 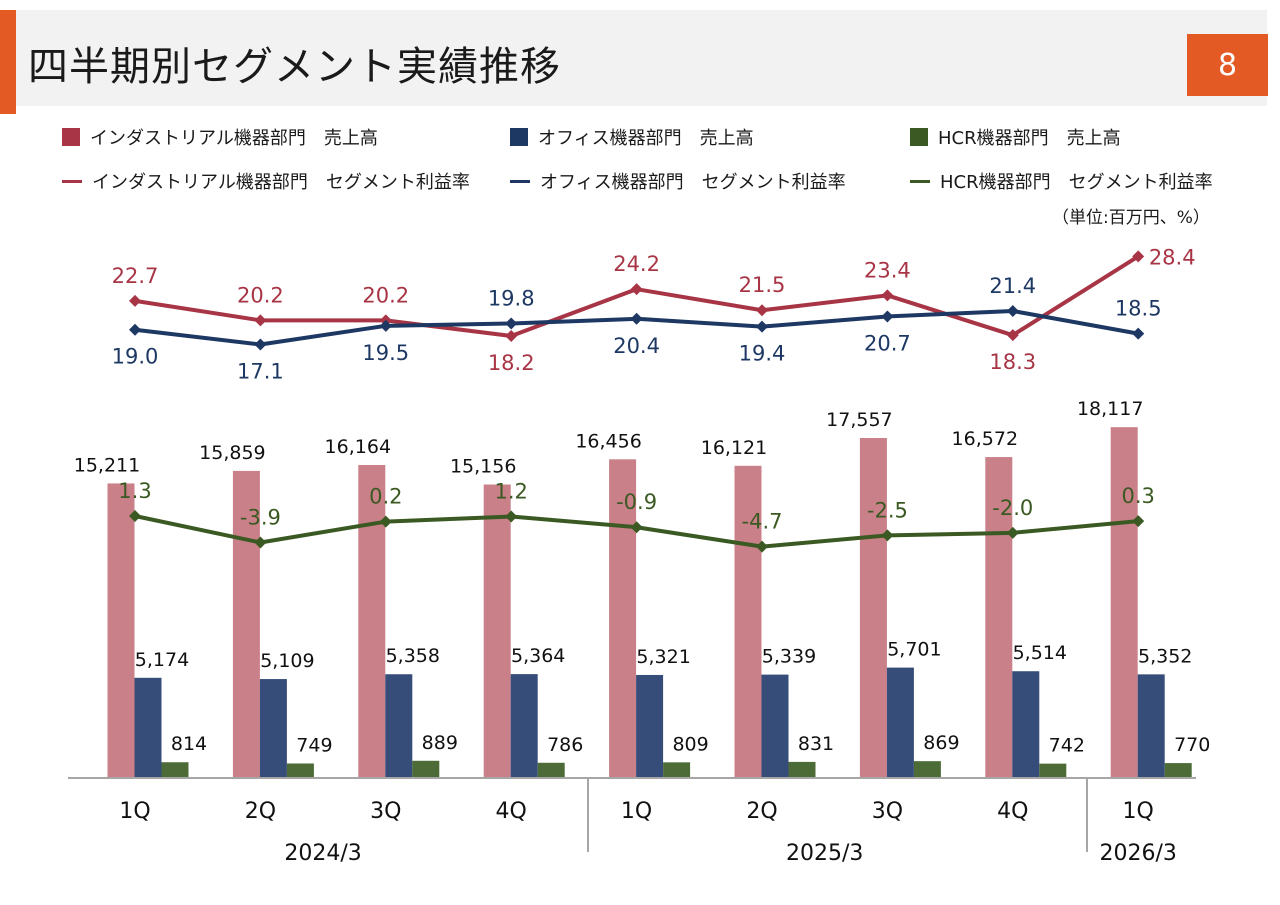 I want to click on margin-label-1-4: 18.2, so click(x=511, y=363).